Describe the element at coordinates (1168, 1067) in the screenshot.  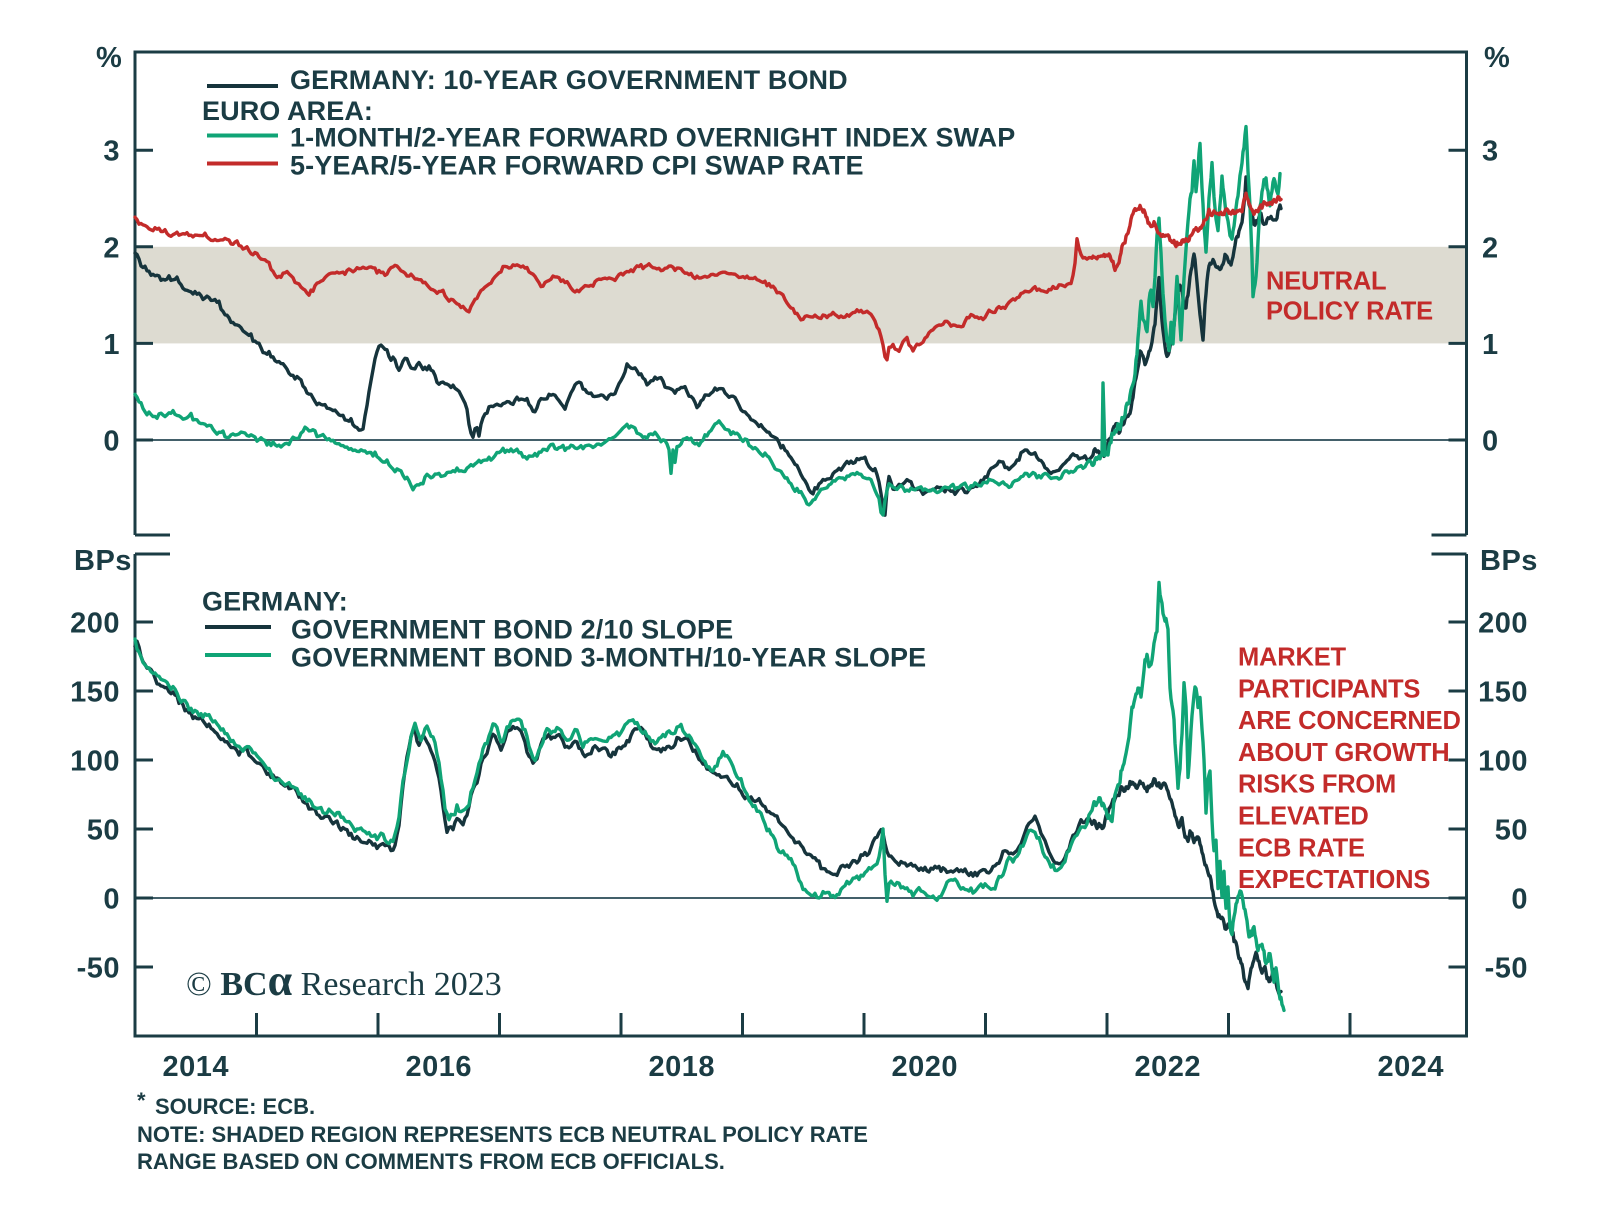
I see `svg-text: 2022` at that location.